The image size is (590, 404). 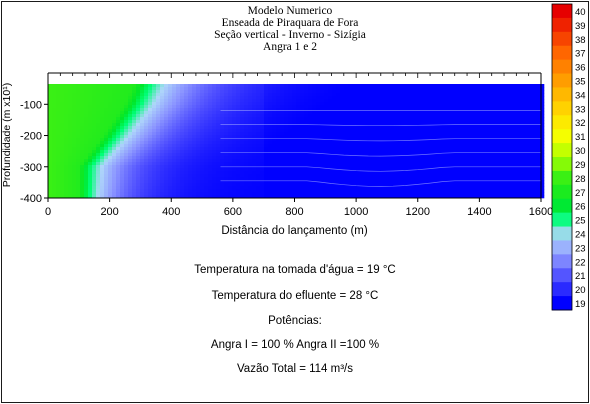 What do you see at coordinates (31, 105) in the screenshot?
I see `y-tick-label: -100` at bounding box center [31, 105].